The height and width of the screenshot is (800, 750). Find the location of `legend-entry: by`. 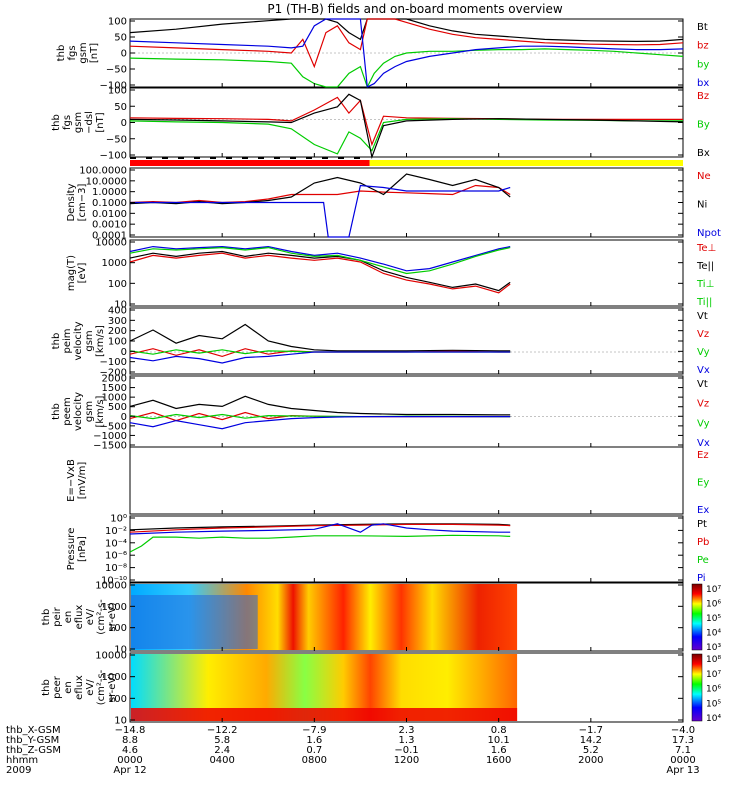

legend-entry: by is located at coordinates (703, 64).